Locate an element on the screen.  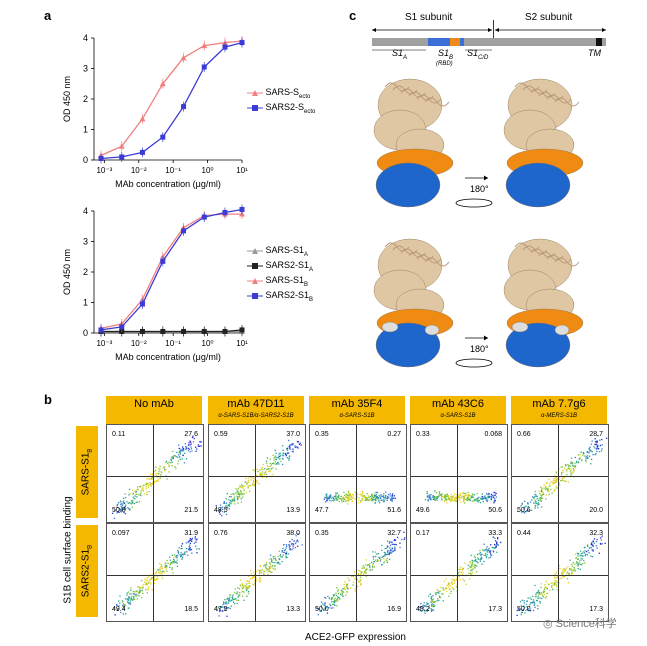
flow-plot: 0.66 28.7 50.6 20.0 is located at coordinates (560, 473).